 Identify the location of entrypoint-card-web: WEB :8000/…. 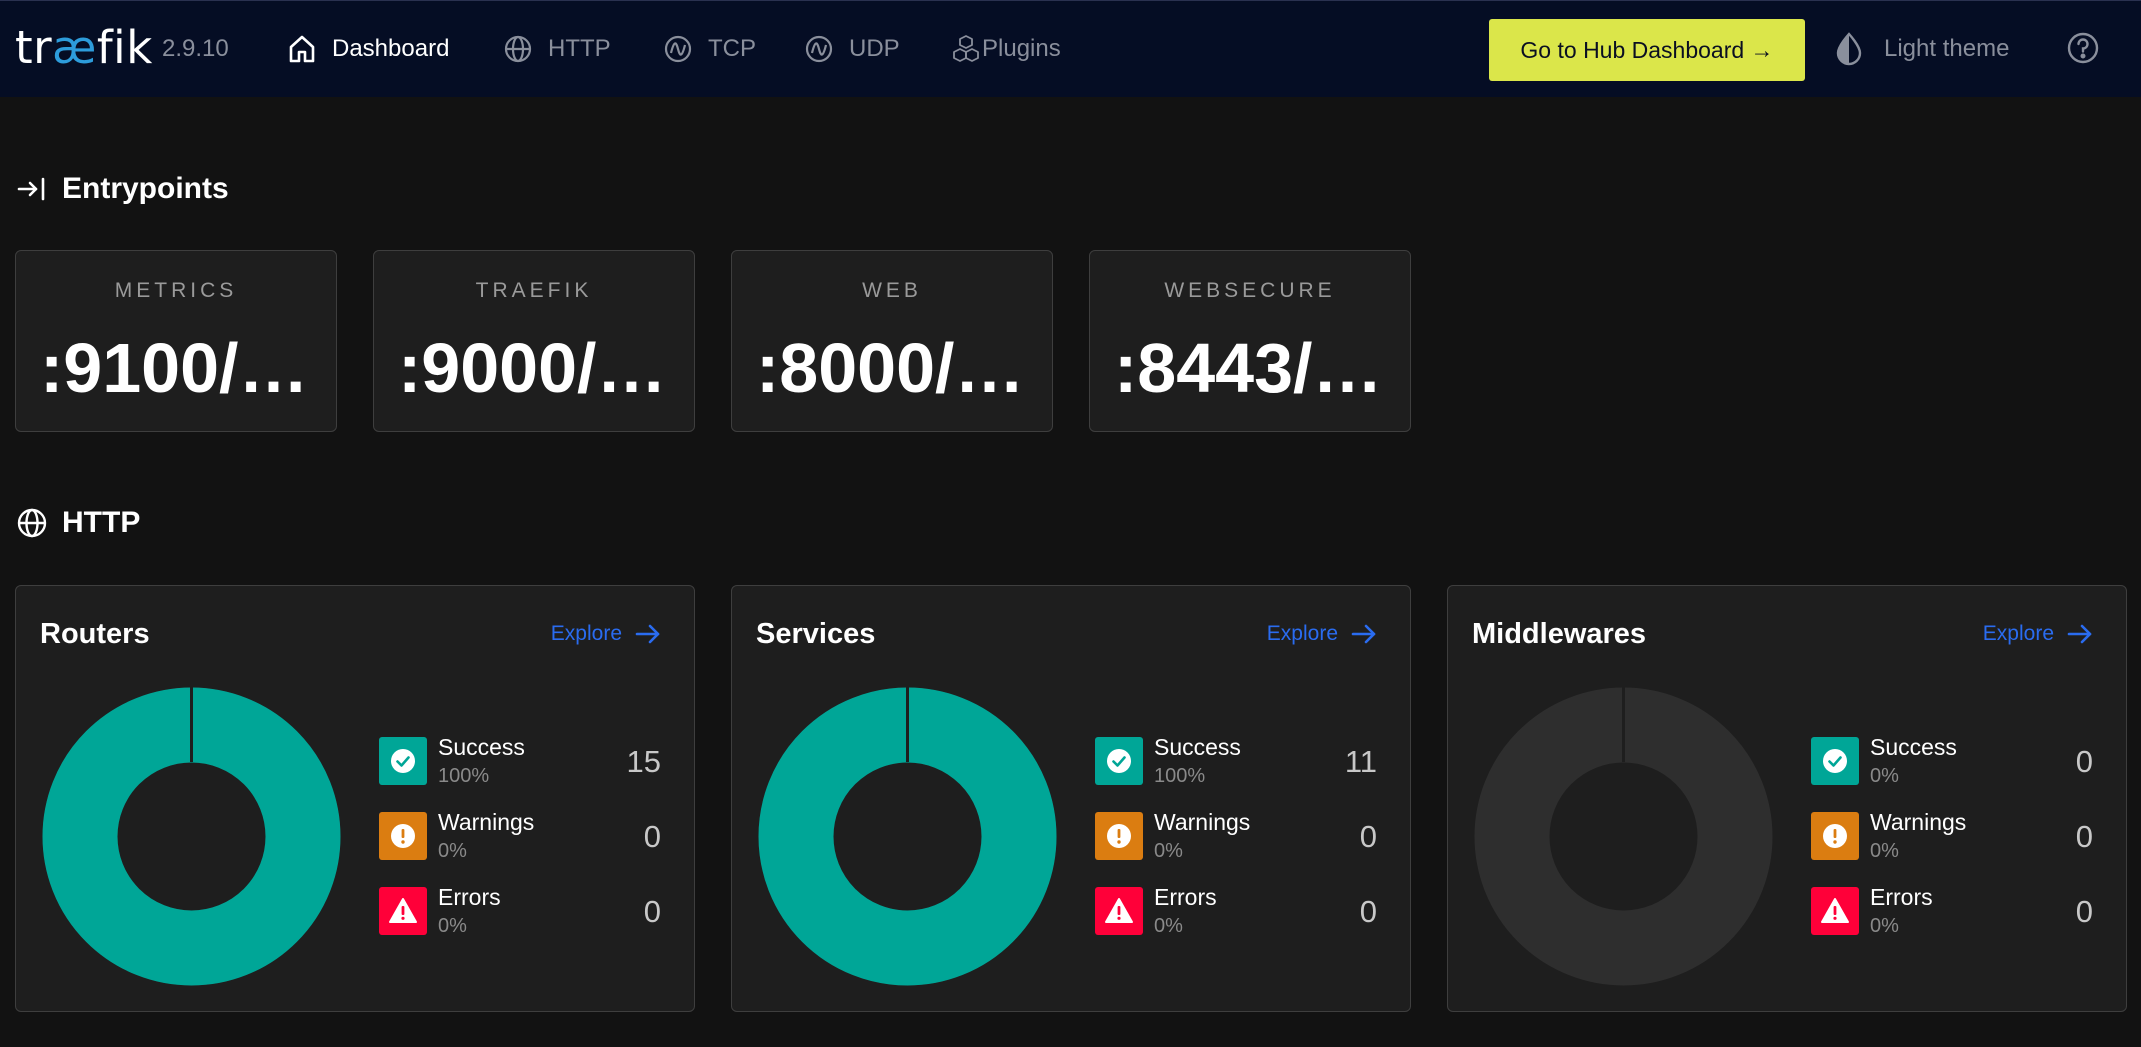
(892, 341).